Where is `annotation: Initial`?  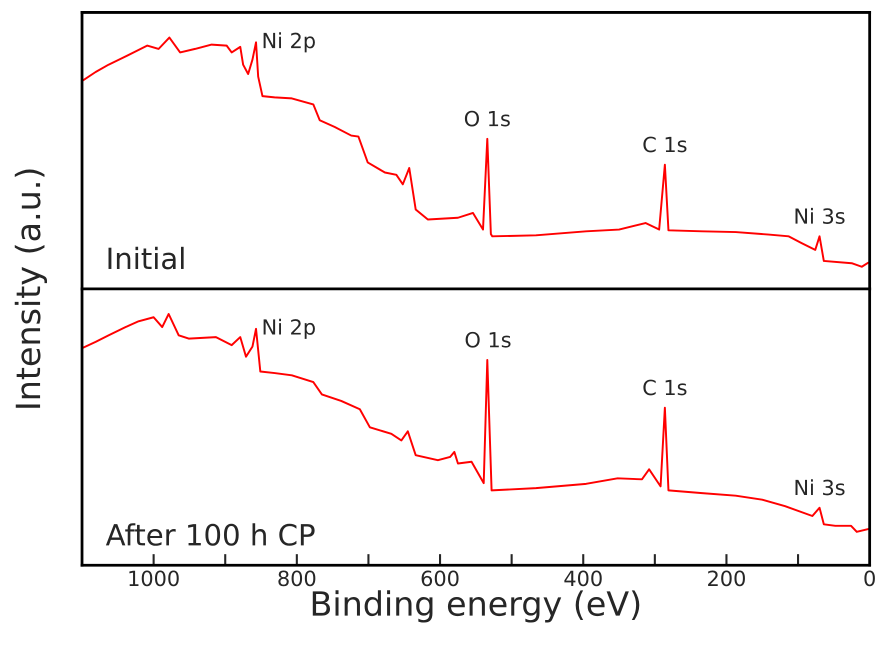 annotation: Initial is located at coordinates (146, 258).